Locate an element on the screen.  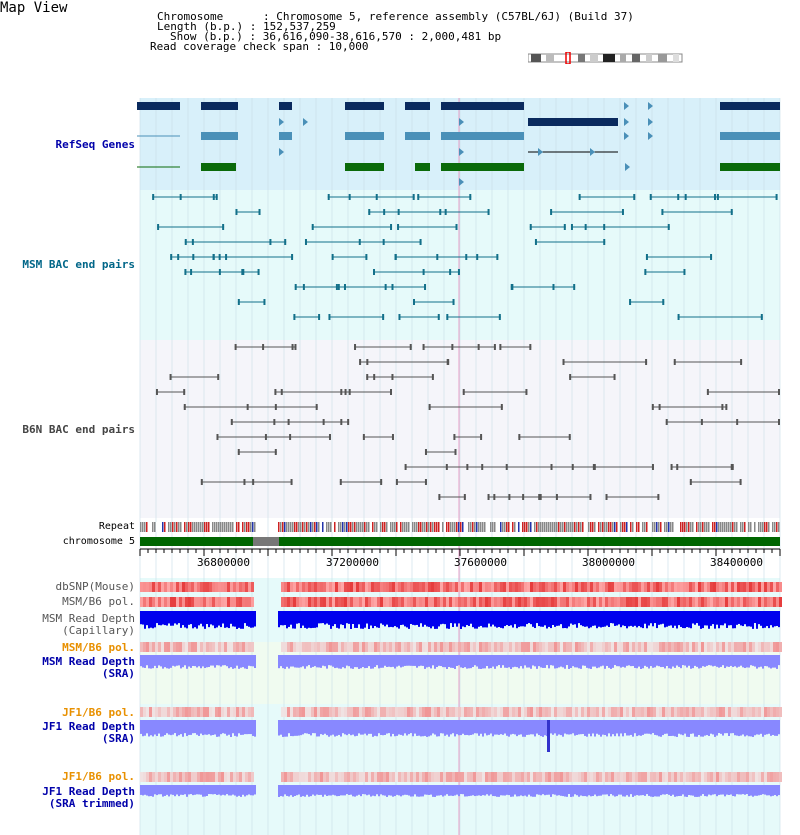
refseq-label: RefSeq Genes is located at coordinates (95, 144).